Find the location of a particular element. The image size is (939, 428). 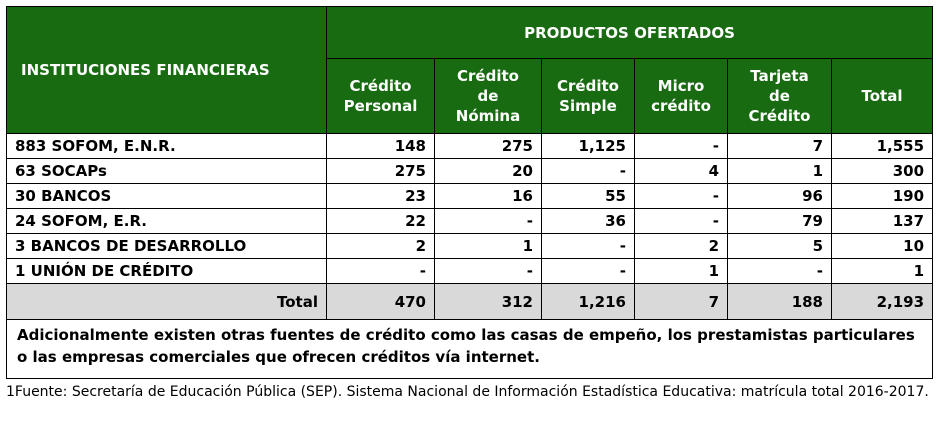

institutions-header: INSTITUCIONES FINANCIERAS is located at coordinates (166, 70).